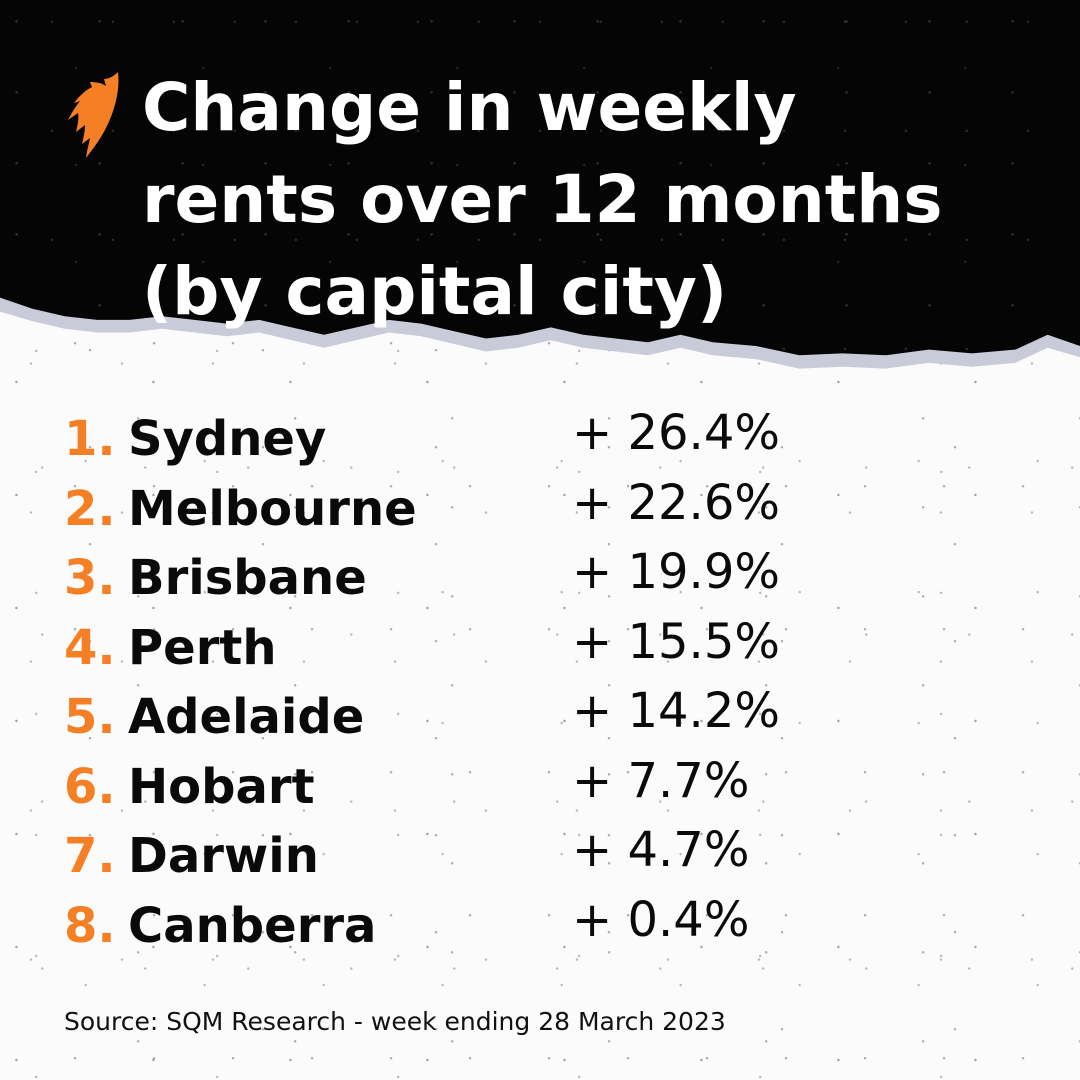  What do you see at coordinates (661, 780) in the screenshot?
I see `change-value: + 7.7%` at bounding box center [661, 780].